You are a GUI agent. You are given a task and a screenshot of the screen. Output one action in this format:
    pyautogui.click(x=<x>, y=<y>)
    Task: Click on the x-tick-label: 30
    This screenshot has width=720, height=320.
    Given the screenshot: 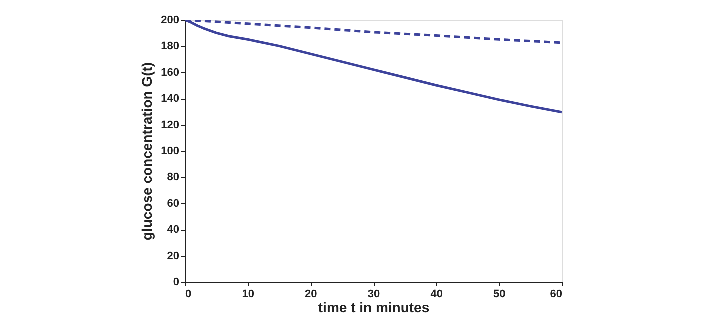 What is the action you would take?
    pyautogui.click(x=374, y=294)
    